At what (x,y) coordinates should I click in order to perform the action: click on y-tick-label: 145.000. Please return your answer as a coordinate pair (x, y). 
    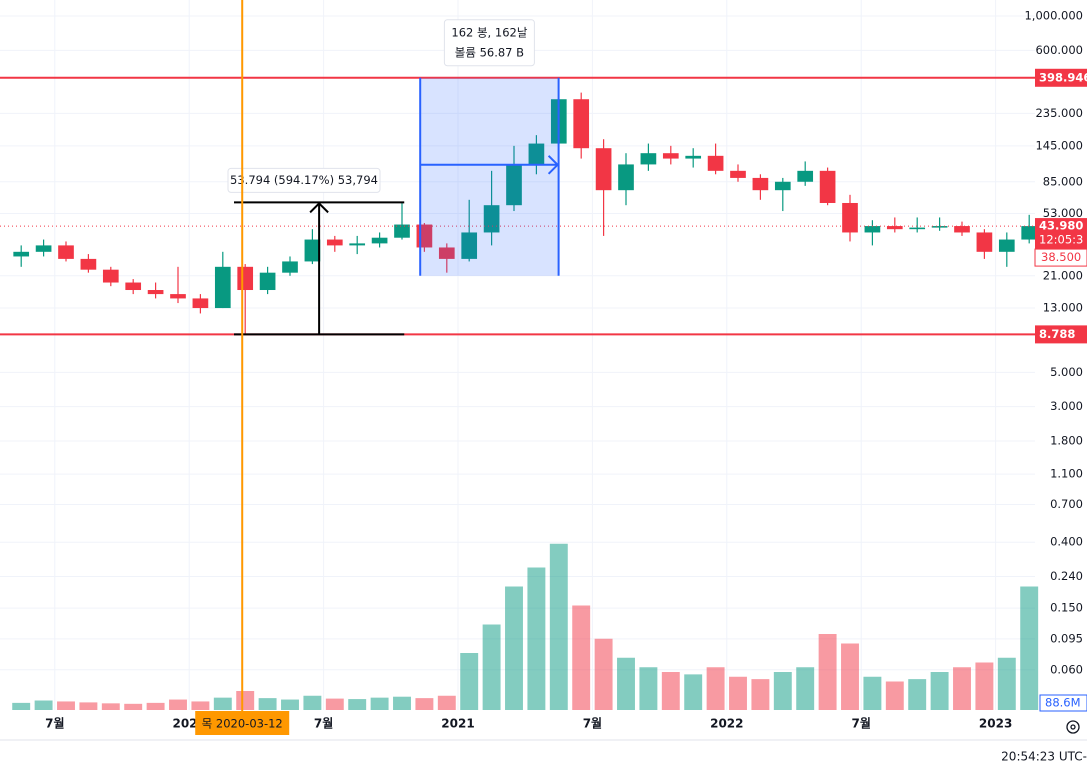
    Looking at the image, I should click on (1059, 145).